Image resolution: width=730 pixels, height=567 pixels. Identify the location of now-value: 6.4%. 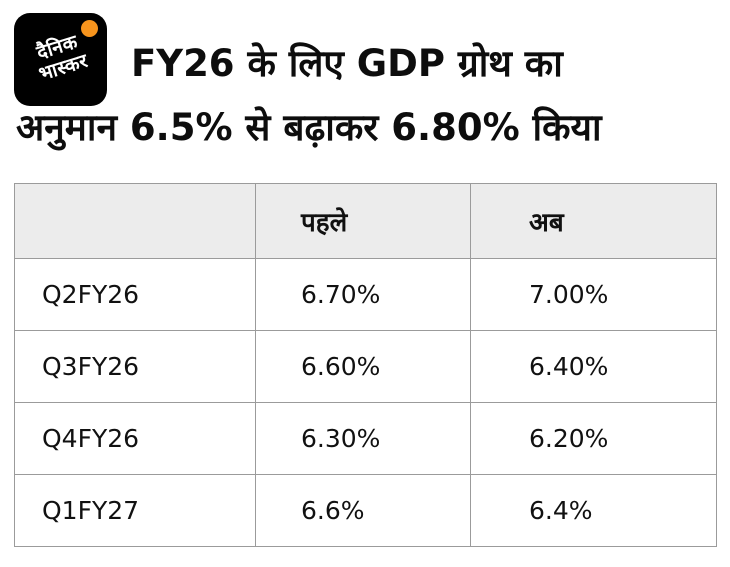
(593, 510).